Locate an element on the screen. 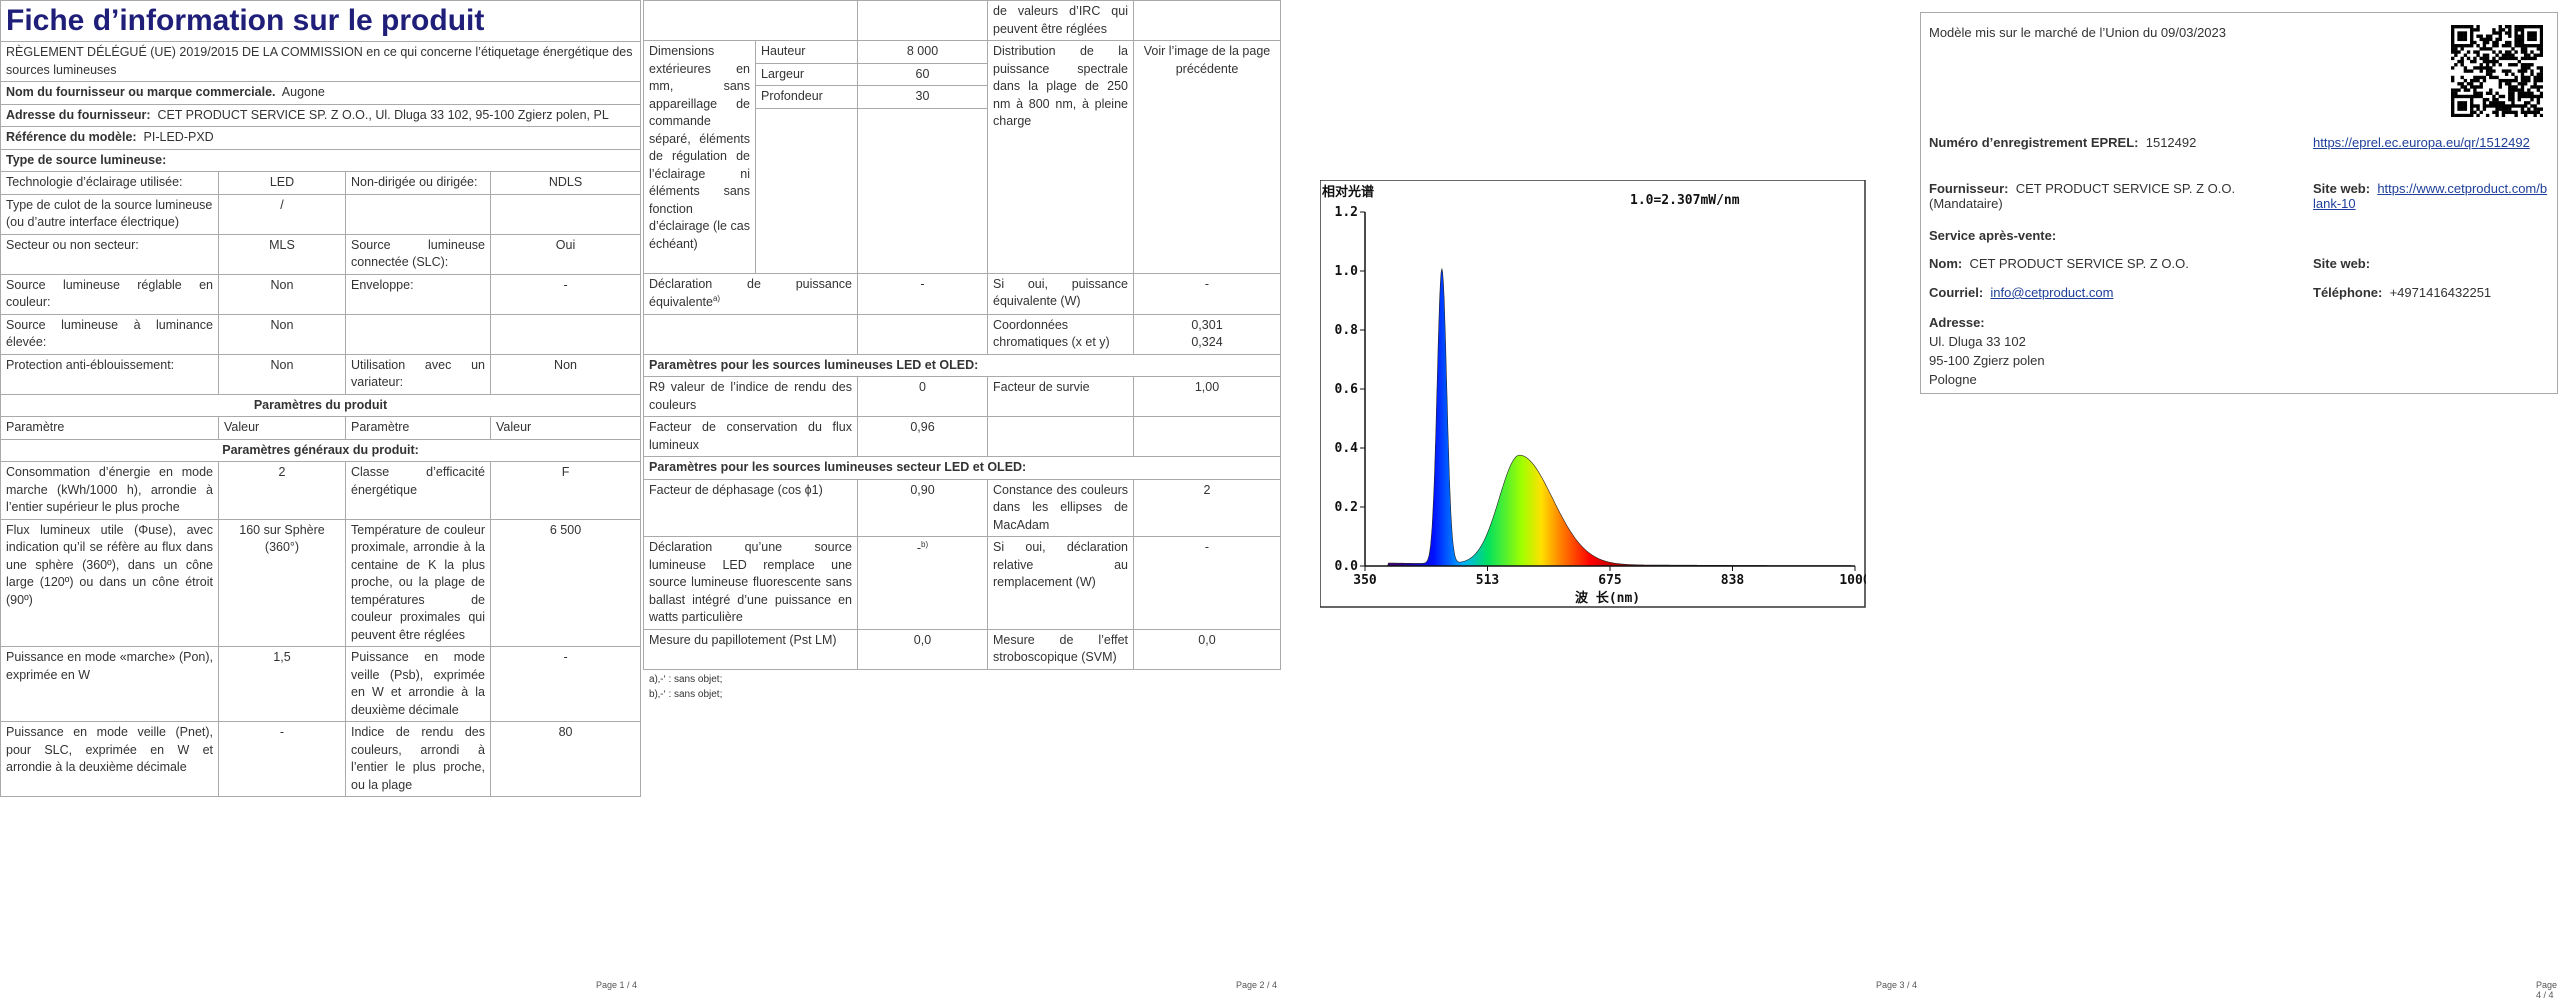 This screenshot has width=2560, height=1001. text: Pologne is located at coordinates (1953, 379).